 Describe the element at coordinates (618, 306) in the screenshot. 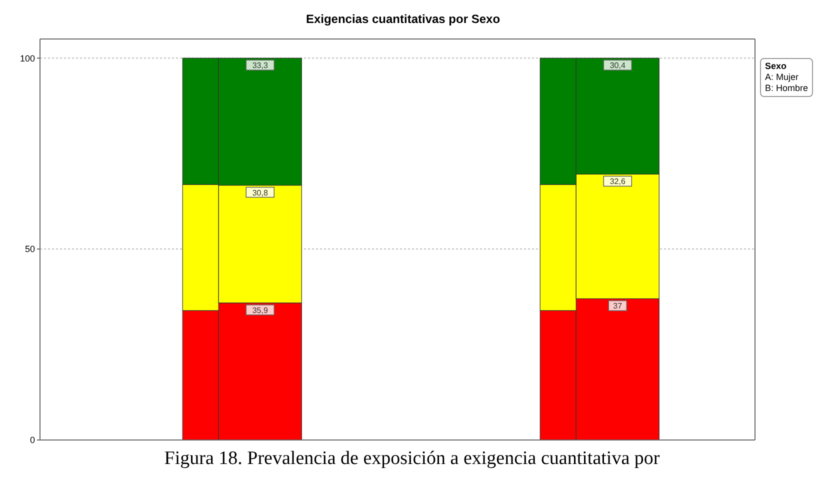

I see `data-label: 37` at that location.